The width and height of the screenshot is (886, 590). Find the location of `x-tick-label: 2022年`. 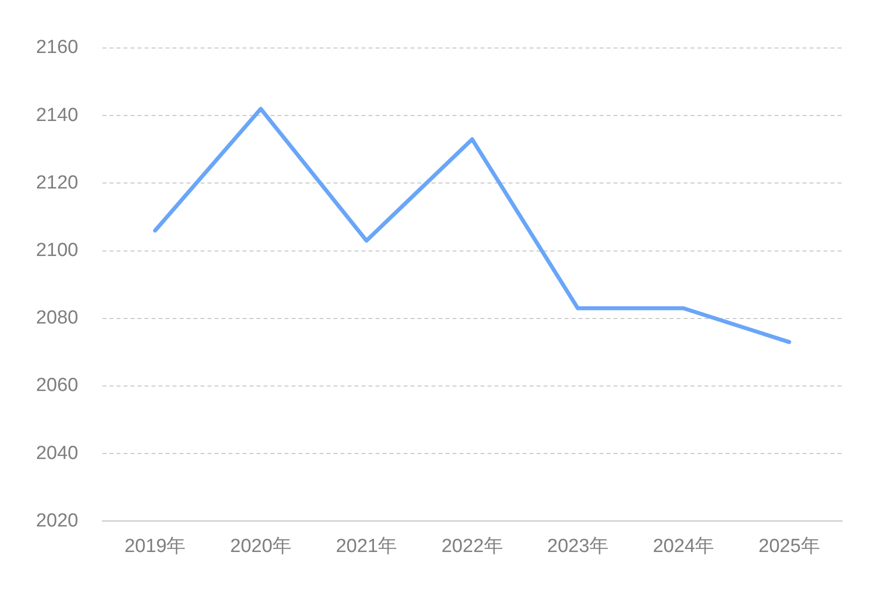

x-tick-label: 2022年 is located at coordinates (472, 546).